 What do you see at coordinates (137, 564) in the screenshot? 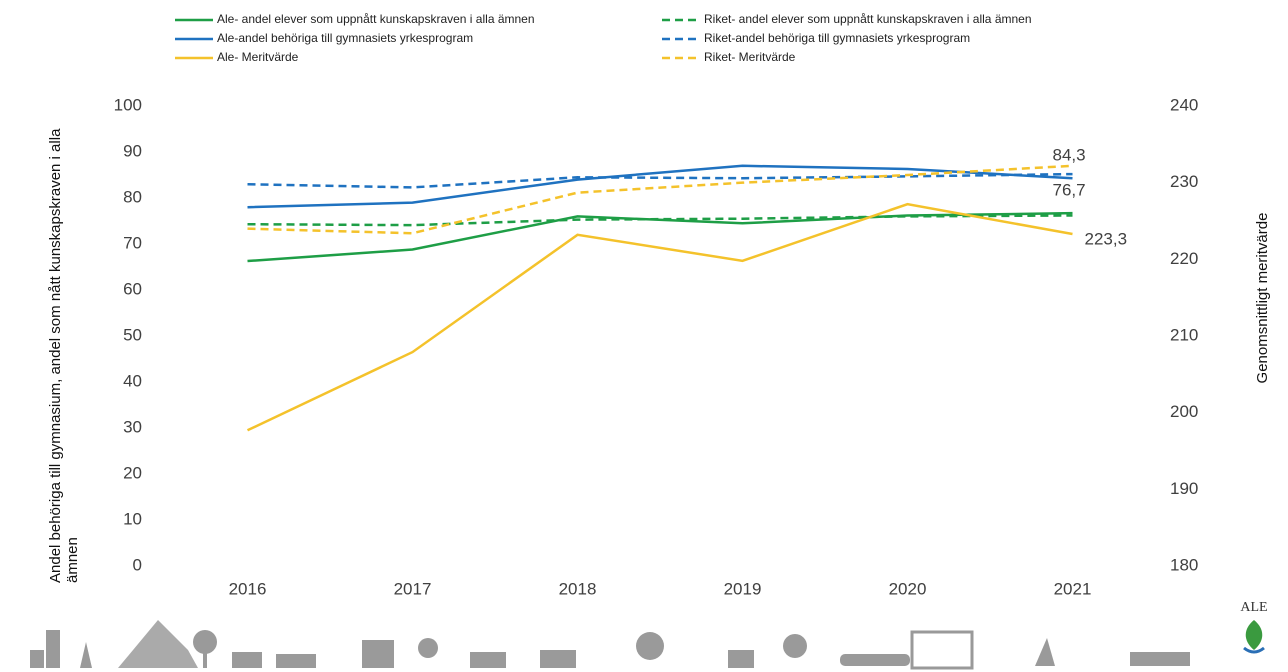
I see `y-tick-label: 0` at bounding box center [137, 564].